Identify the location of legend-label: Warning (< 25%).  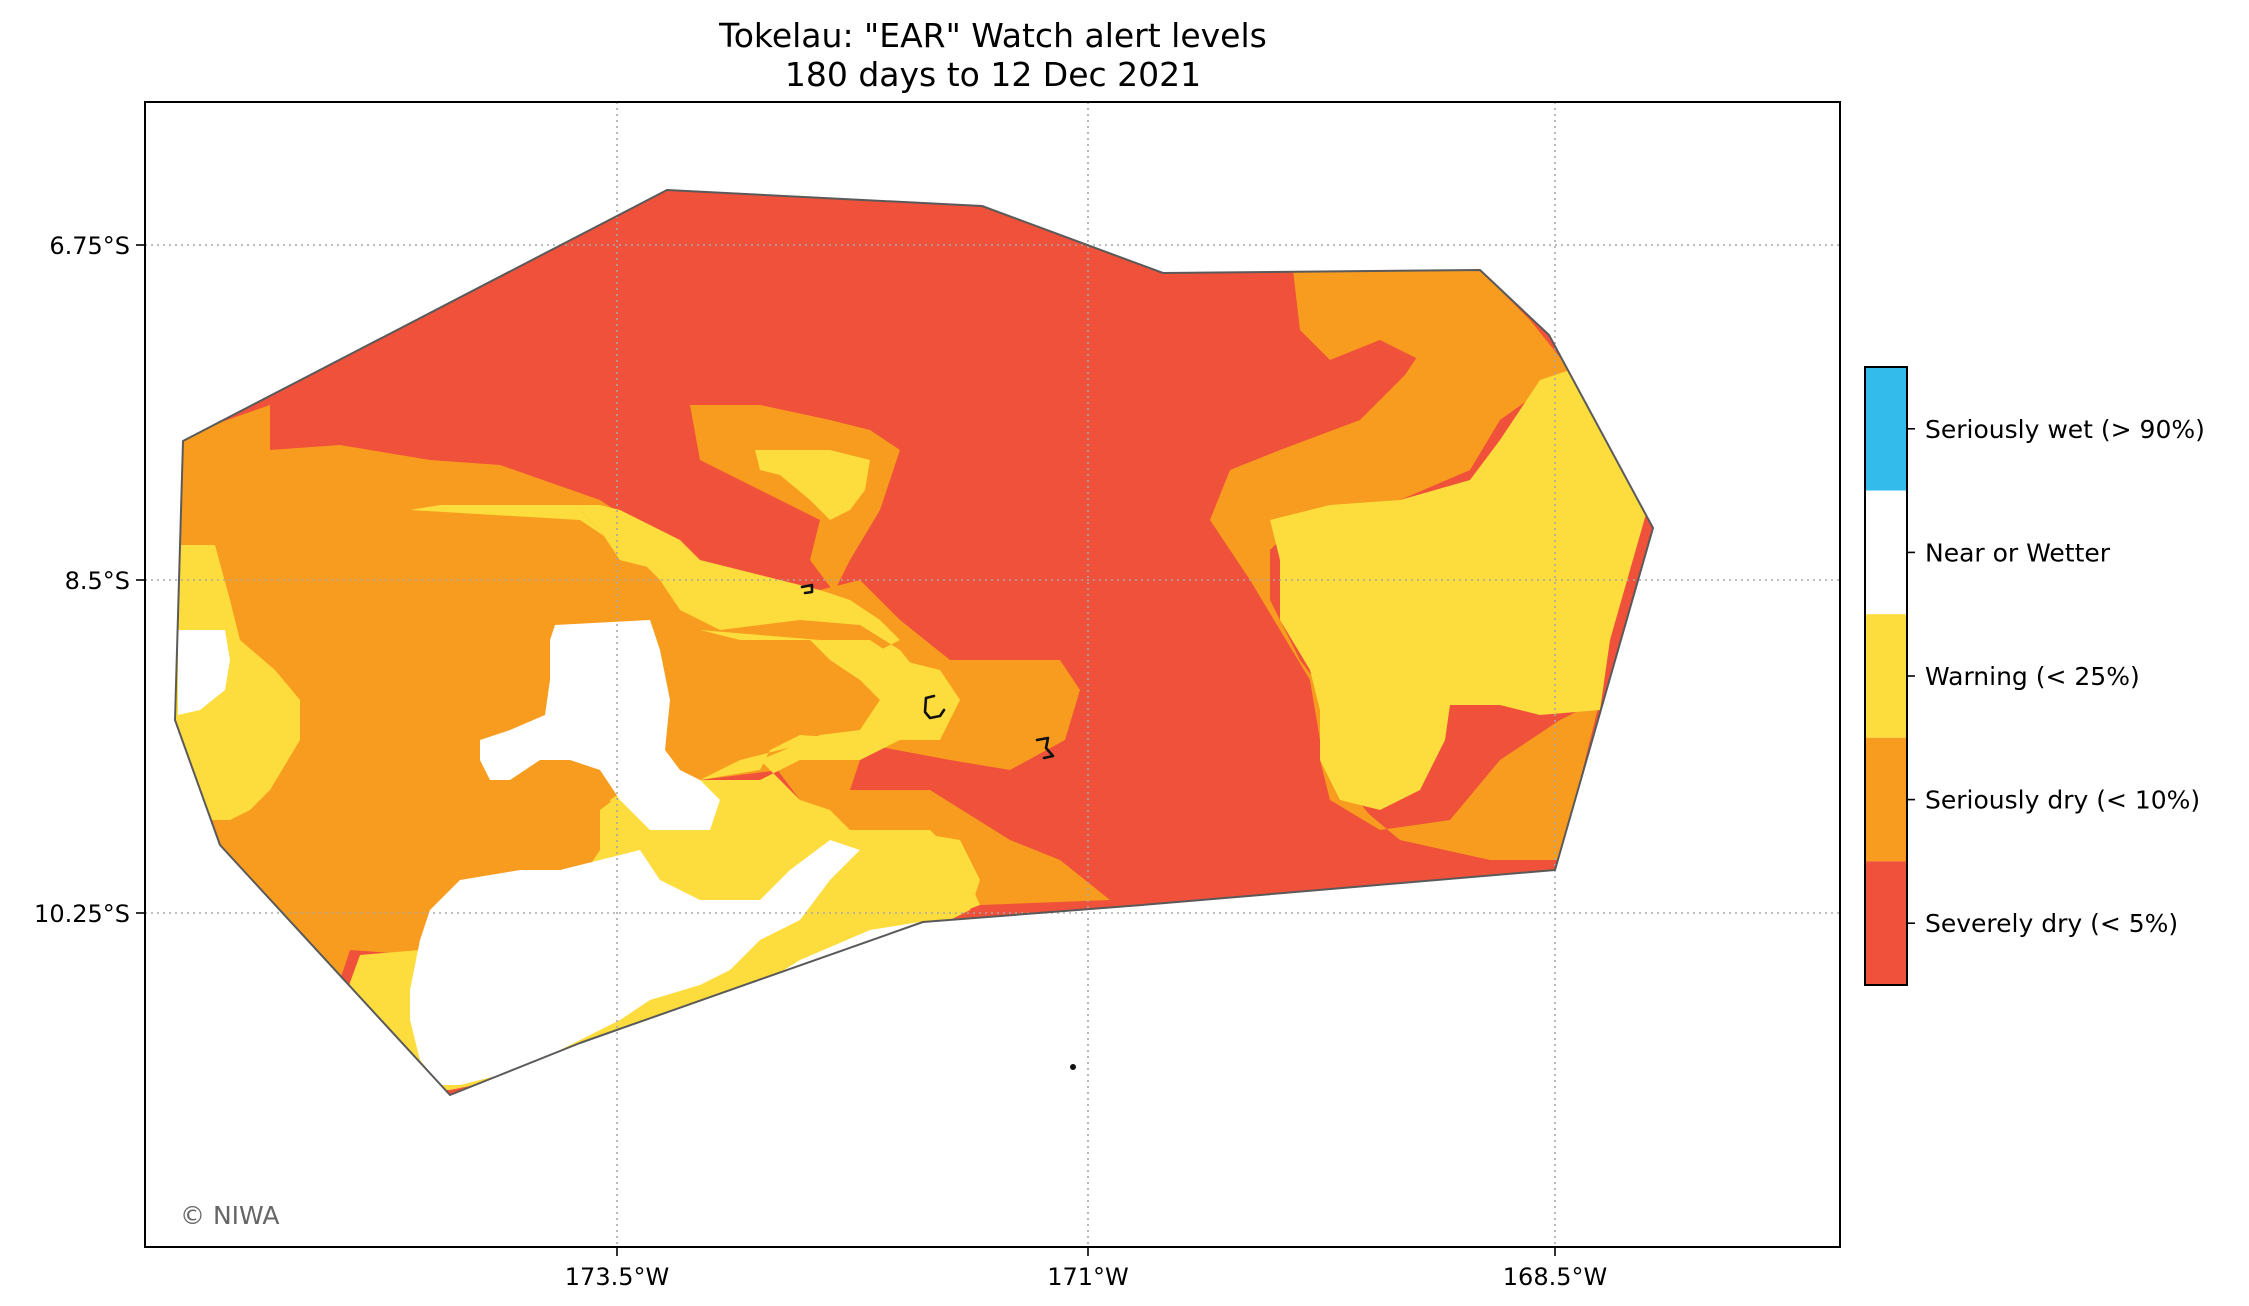
(2032, 676).